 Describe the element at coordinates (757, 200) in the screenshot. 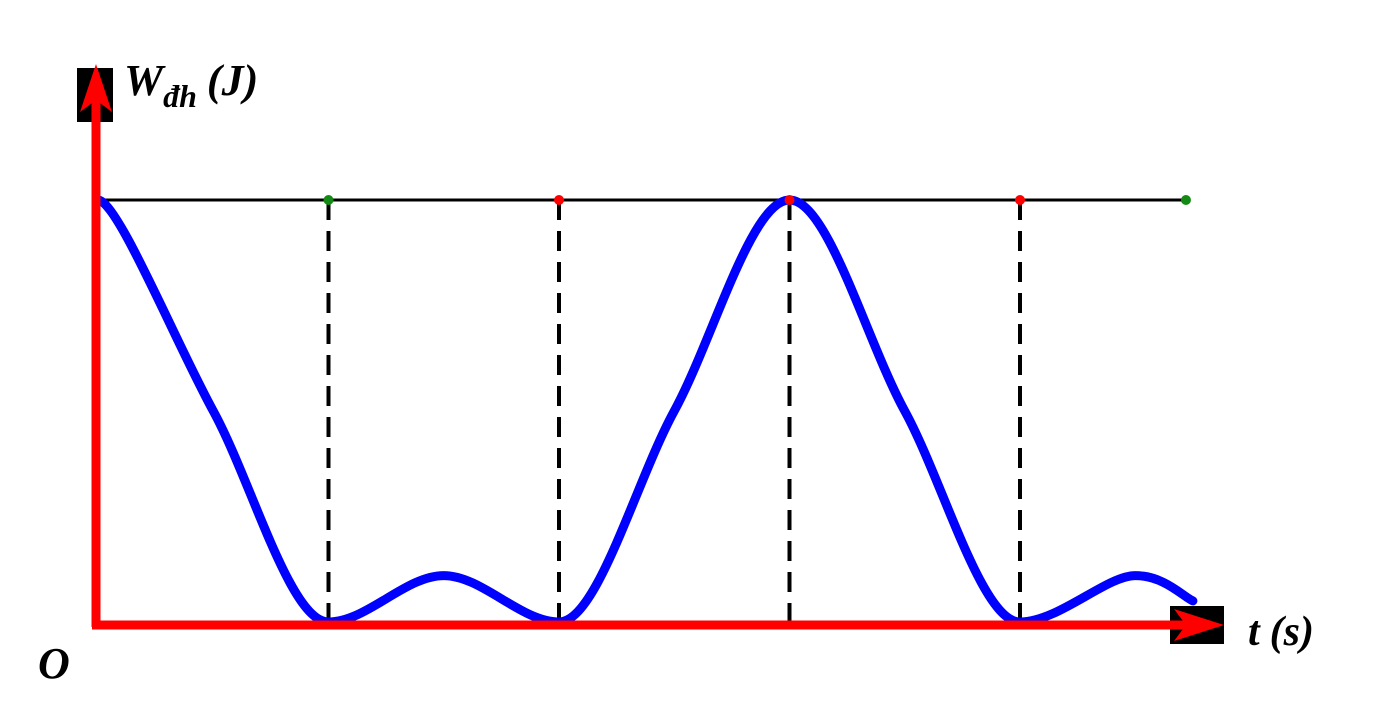

I see `level-dots` at that location.